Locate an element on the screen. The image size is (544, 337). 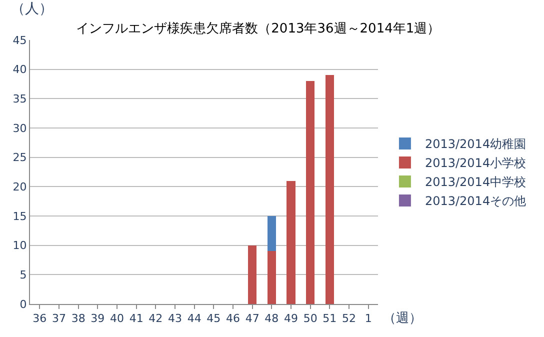
x-tick-label: 39 is located at coordinates (97, 319).